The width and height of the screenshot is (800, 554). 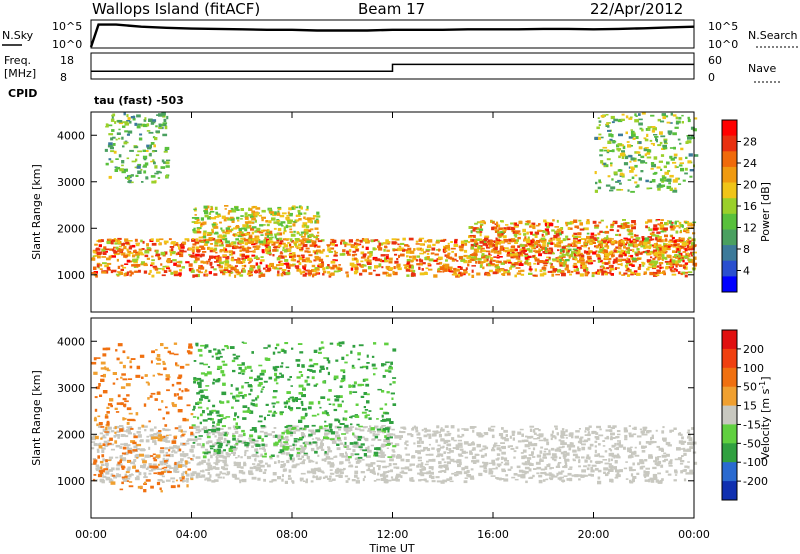 What do you see at coordinates (765, 212) in the screenshot?
I see `power-colorbar-label: Power [dB]` at bounding box center [765, 212].